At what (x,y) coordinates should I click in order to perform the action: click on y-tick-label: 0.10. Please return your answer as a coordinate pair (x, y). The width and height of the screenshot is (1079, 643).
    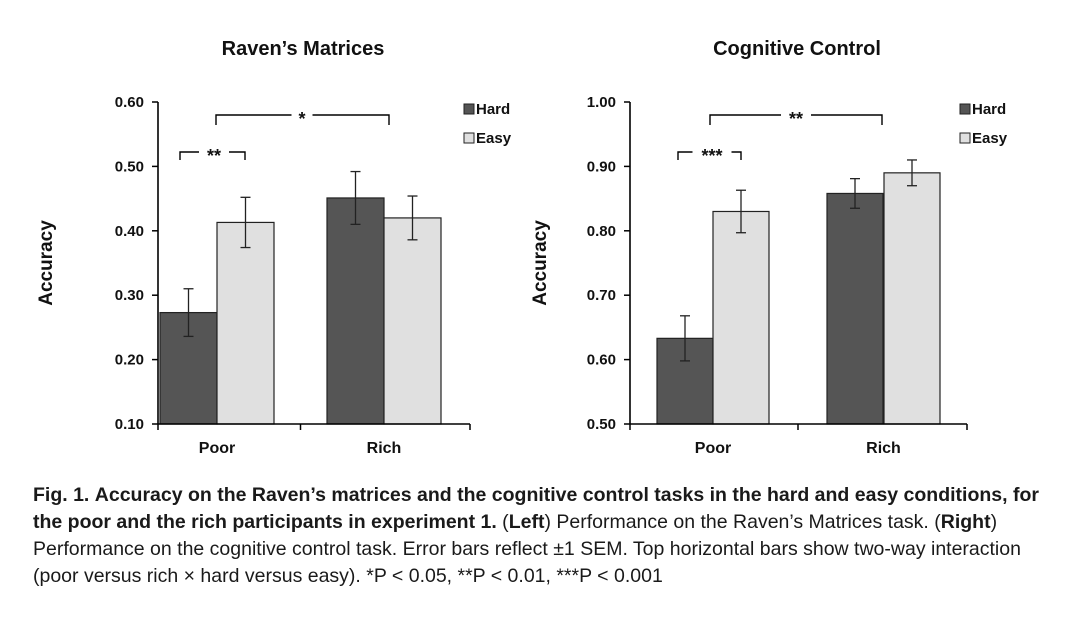
    Looking at the image, I should click on (129, 424).